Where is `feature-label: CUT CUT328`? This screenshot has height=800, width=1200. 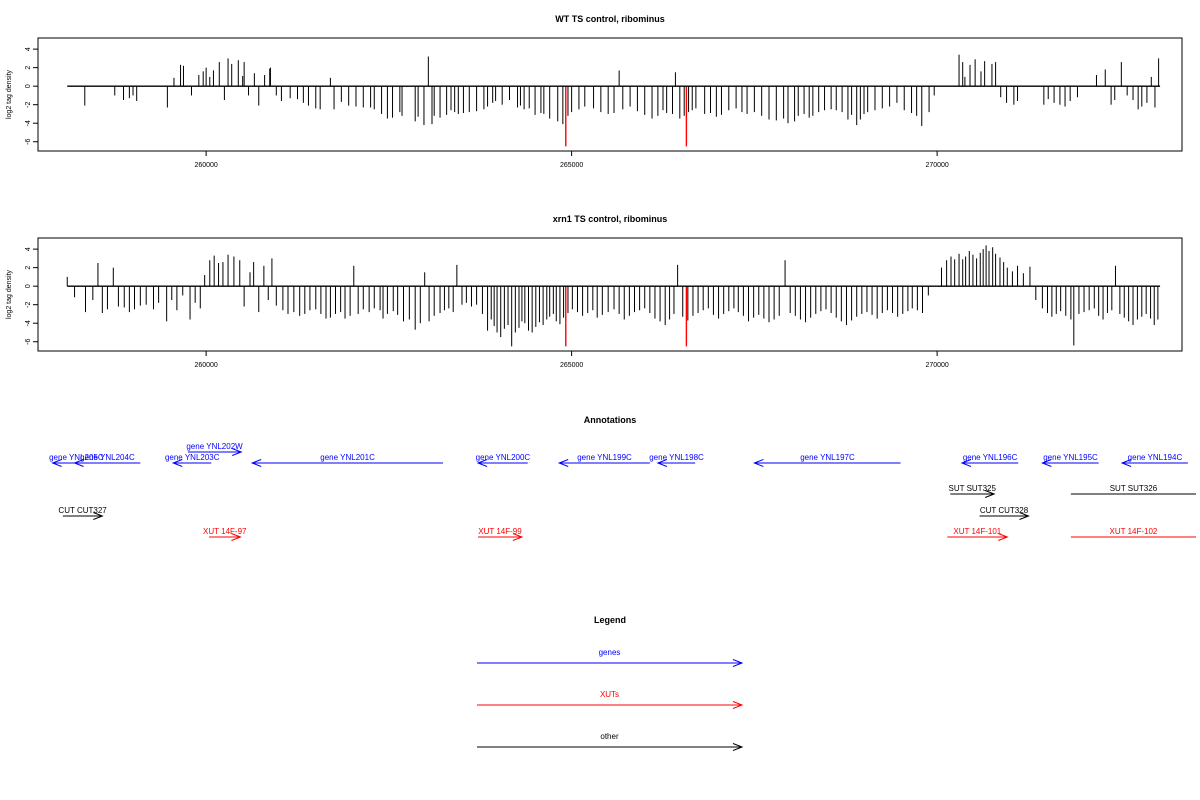 feature-label: CUT CUT328 is located at coordinates (1004, 510).